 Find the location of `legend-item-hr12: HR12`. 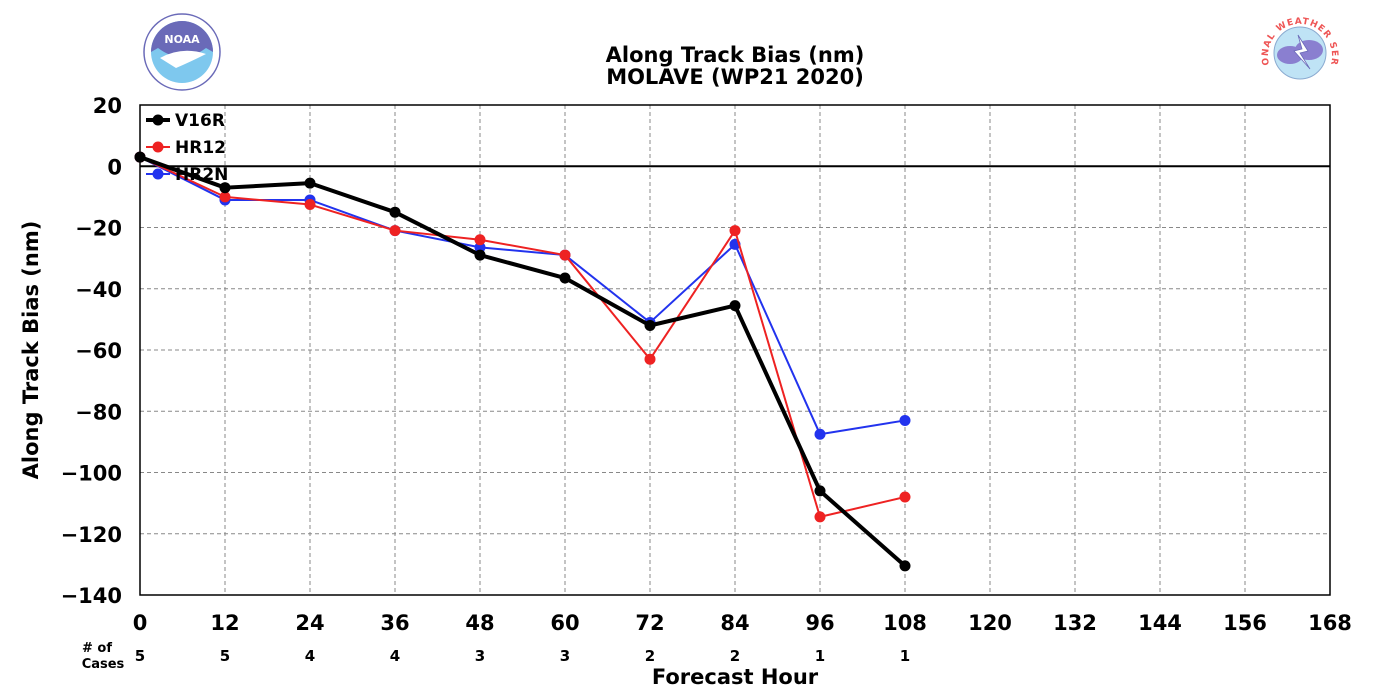

legend-item-hr12: HR12 is located at coordinates (186, 148).